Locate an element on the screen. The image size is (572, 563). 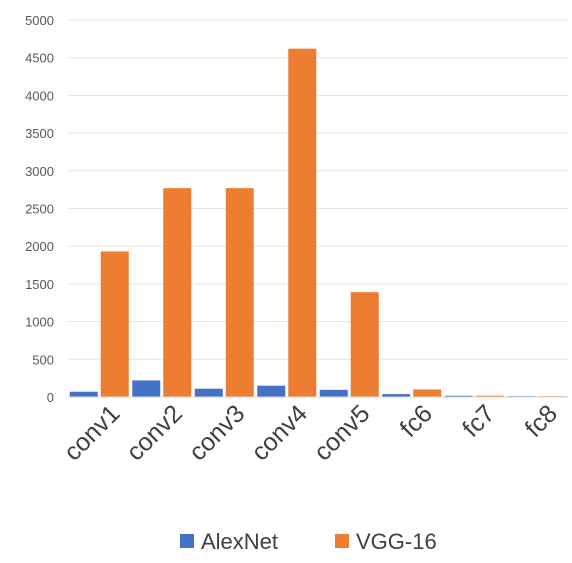
bar-alexnet-fc6 is located at coordinates (396, 395).